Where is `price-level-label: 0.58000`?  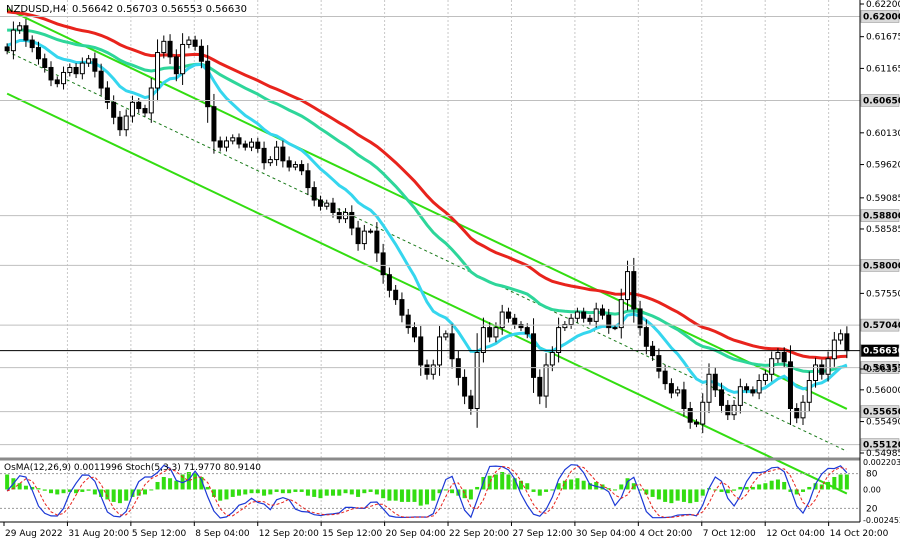
price-level-label: 0.58000 is located at coordinates (881, 266).